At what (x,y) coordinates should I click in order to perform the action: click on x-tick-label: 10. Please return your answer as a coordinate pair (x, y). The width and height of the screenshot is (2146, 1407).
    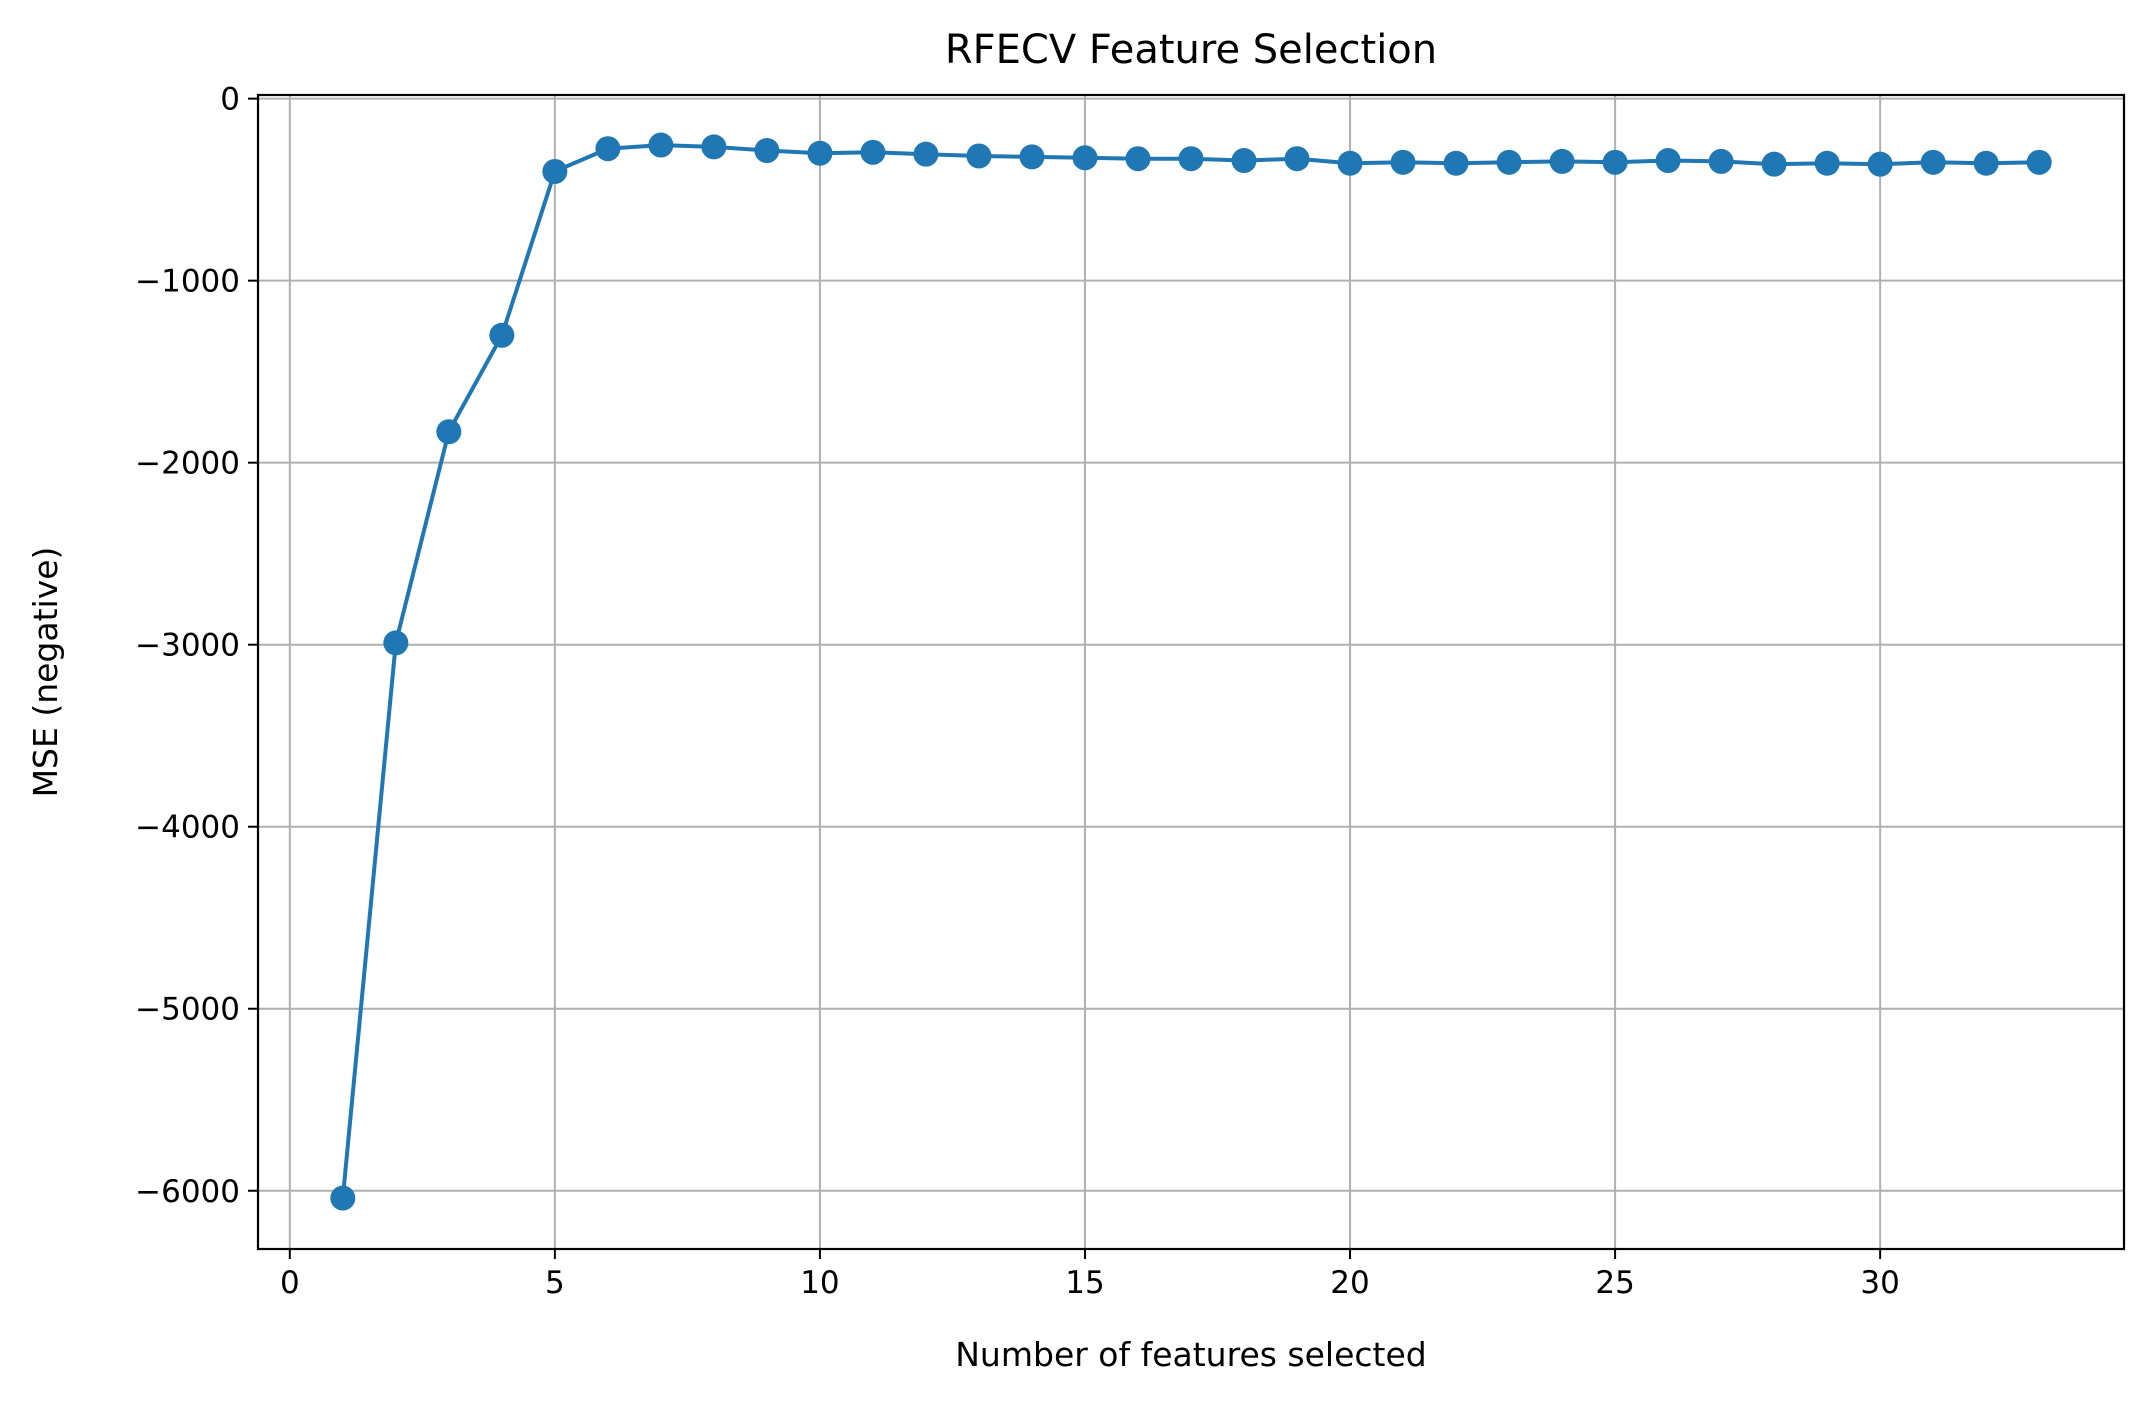
    Looking at the image, I should click on (819, 1283).